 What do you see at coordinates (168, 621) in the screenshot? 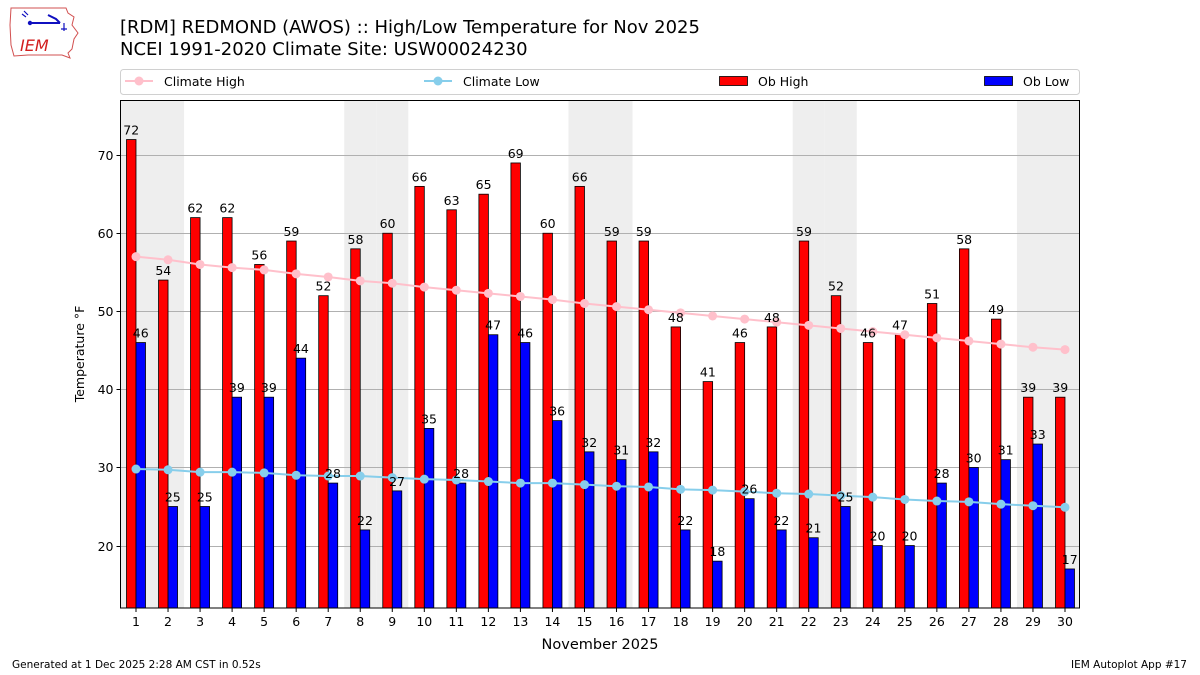
I see `x-tick-label: 2` at bounding box center [168, 621].